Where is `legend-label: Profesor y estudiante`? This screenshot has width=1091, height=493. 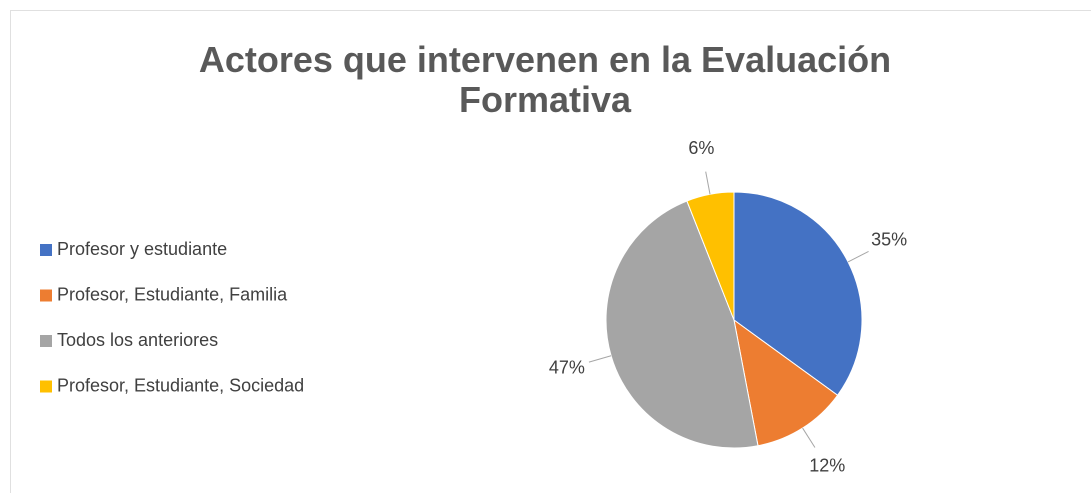 legend-label: Profesor y estudiante is located at coordinates (142, 249).